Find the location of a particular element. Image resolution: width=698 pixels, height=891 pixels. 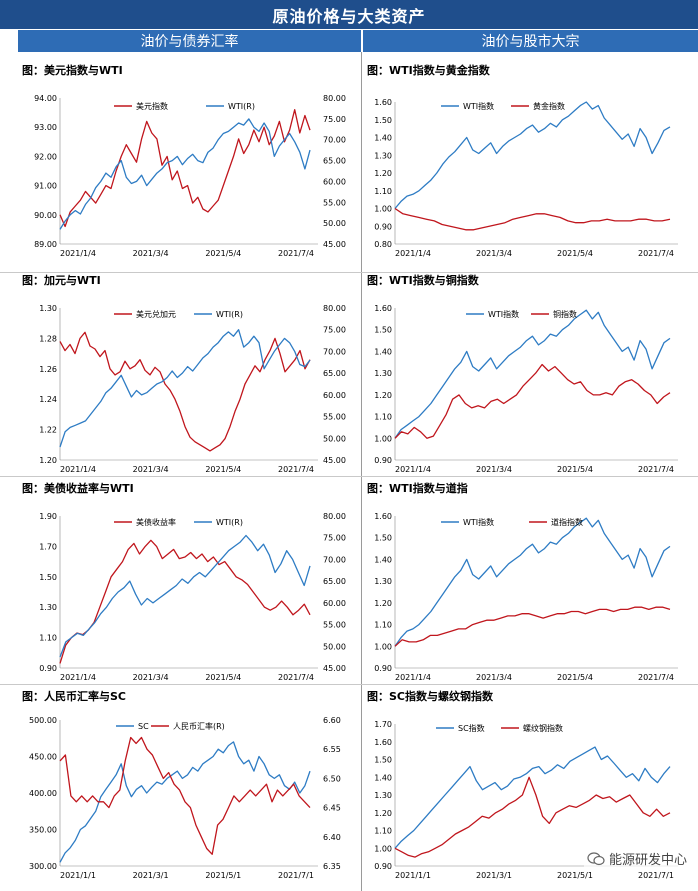

right-column-header: 油价与股市大宗 is located at coordinates (530, 41).